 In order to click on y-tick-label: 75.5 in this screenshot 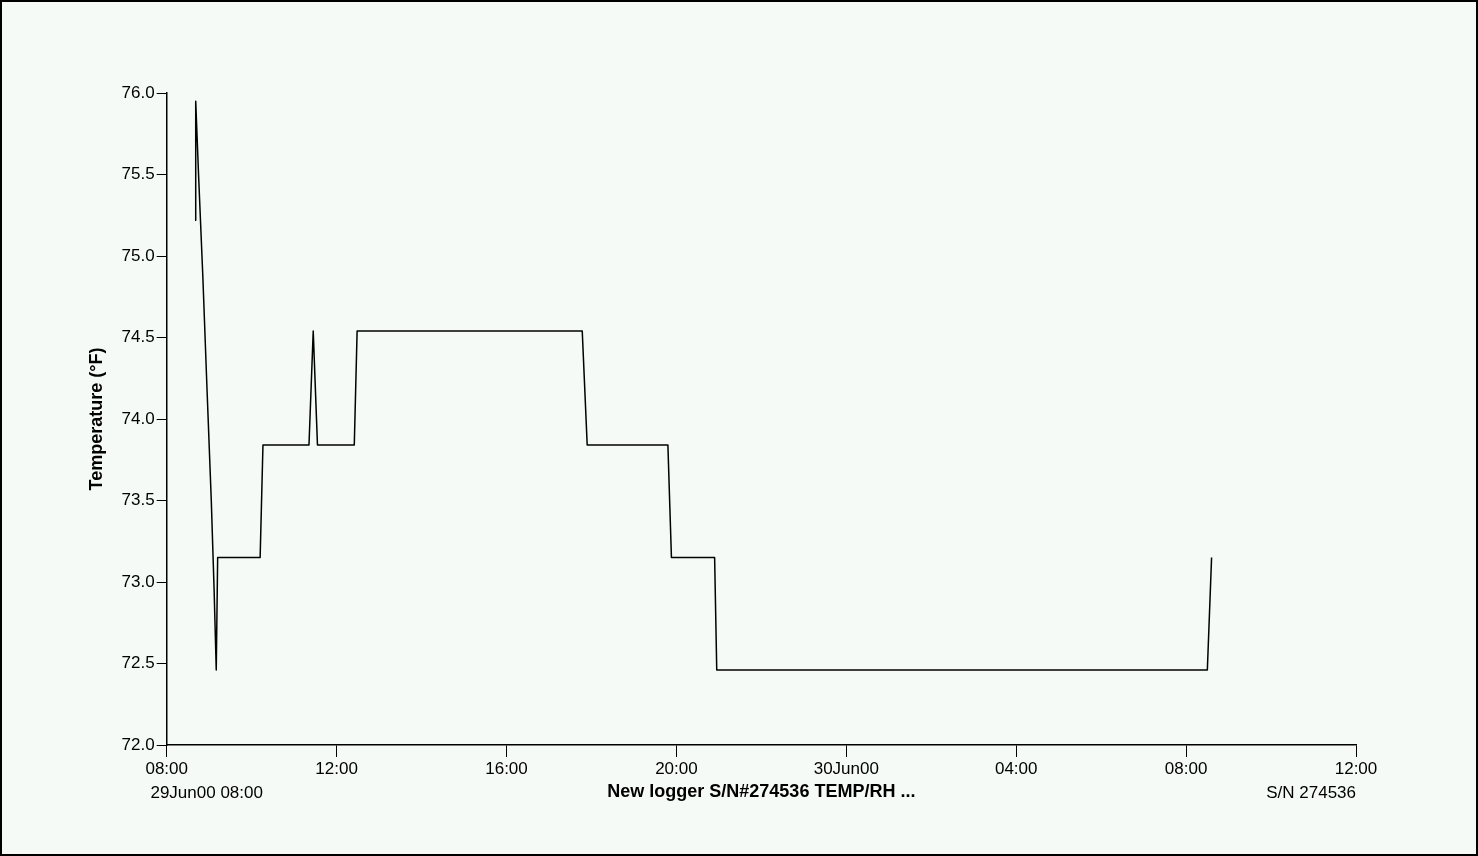, I will do `click(138, 174)`.